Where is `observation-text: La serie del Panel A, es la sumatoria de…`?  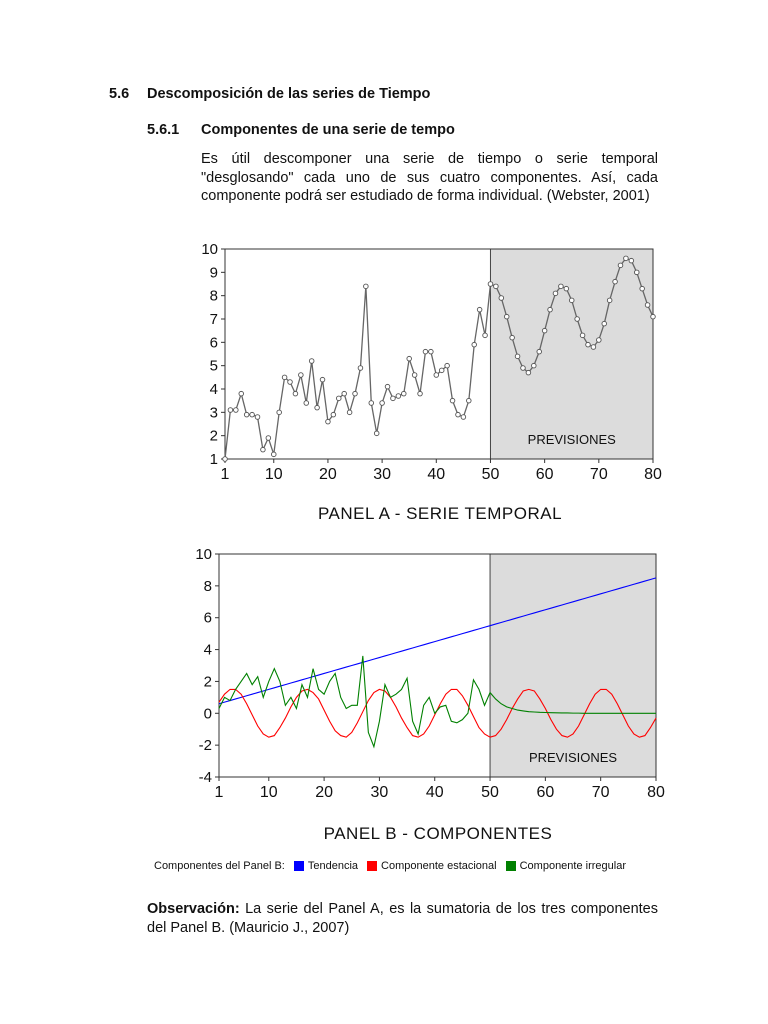 observation-text: La serie del Panel A, es la sumatoria de… is located at coordinates (402, 918).